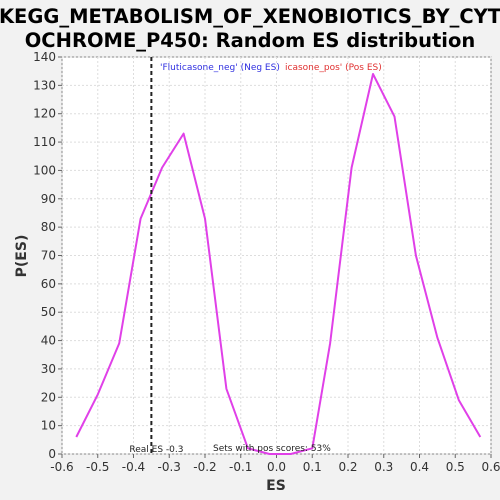  What do you see at coordinates (419, 467) in the screenshot?
I see `x-tick-label: 0.4` at bounding box center [419, 467].